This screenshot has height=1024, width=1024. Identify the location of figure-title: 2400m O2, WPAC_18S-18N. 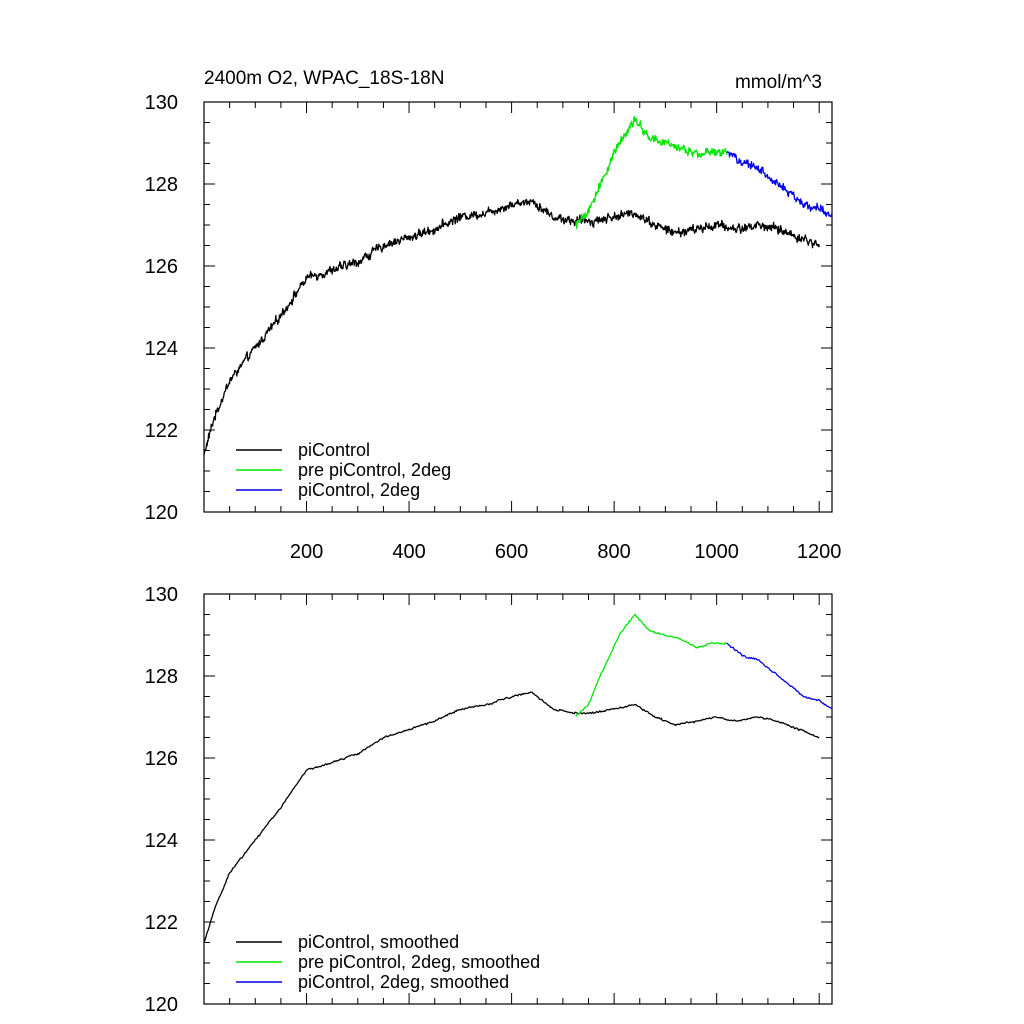
(324, 78).